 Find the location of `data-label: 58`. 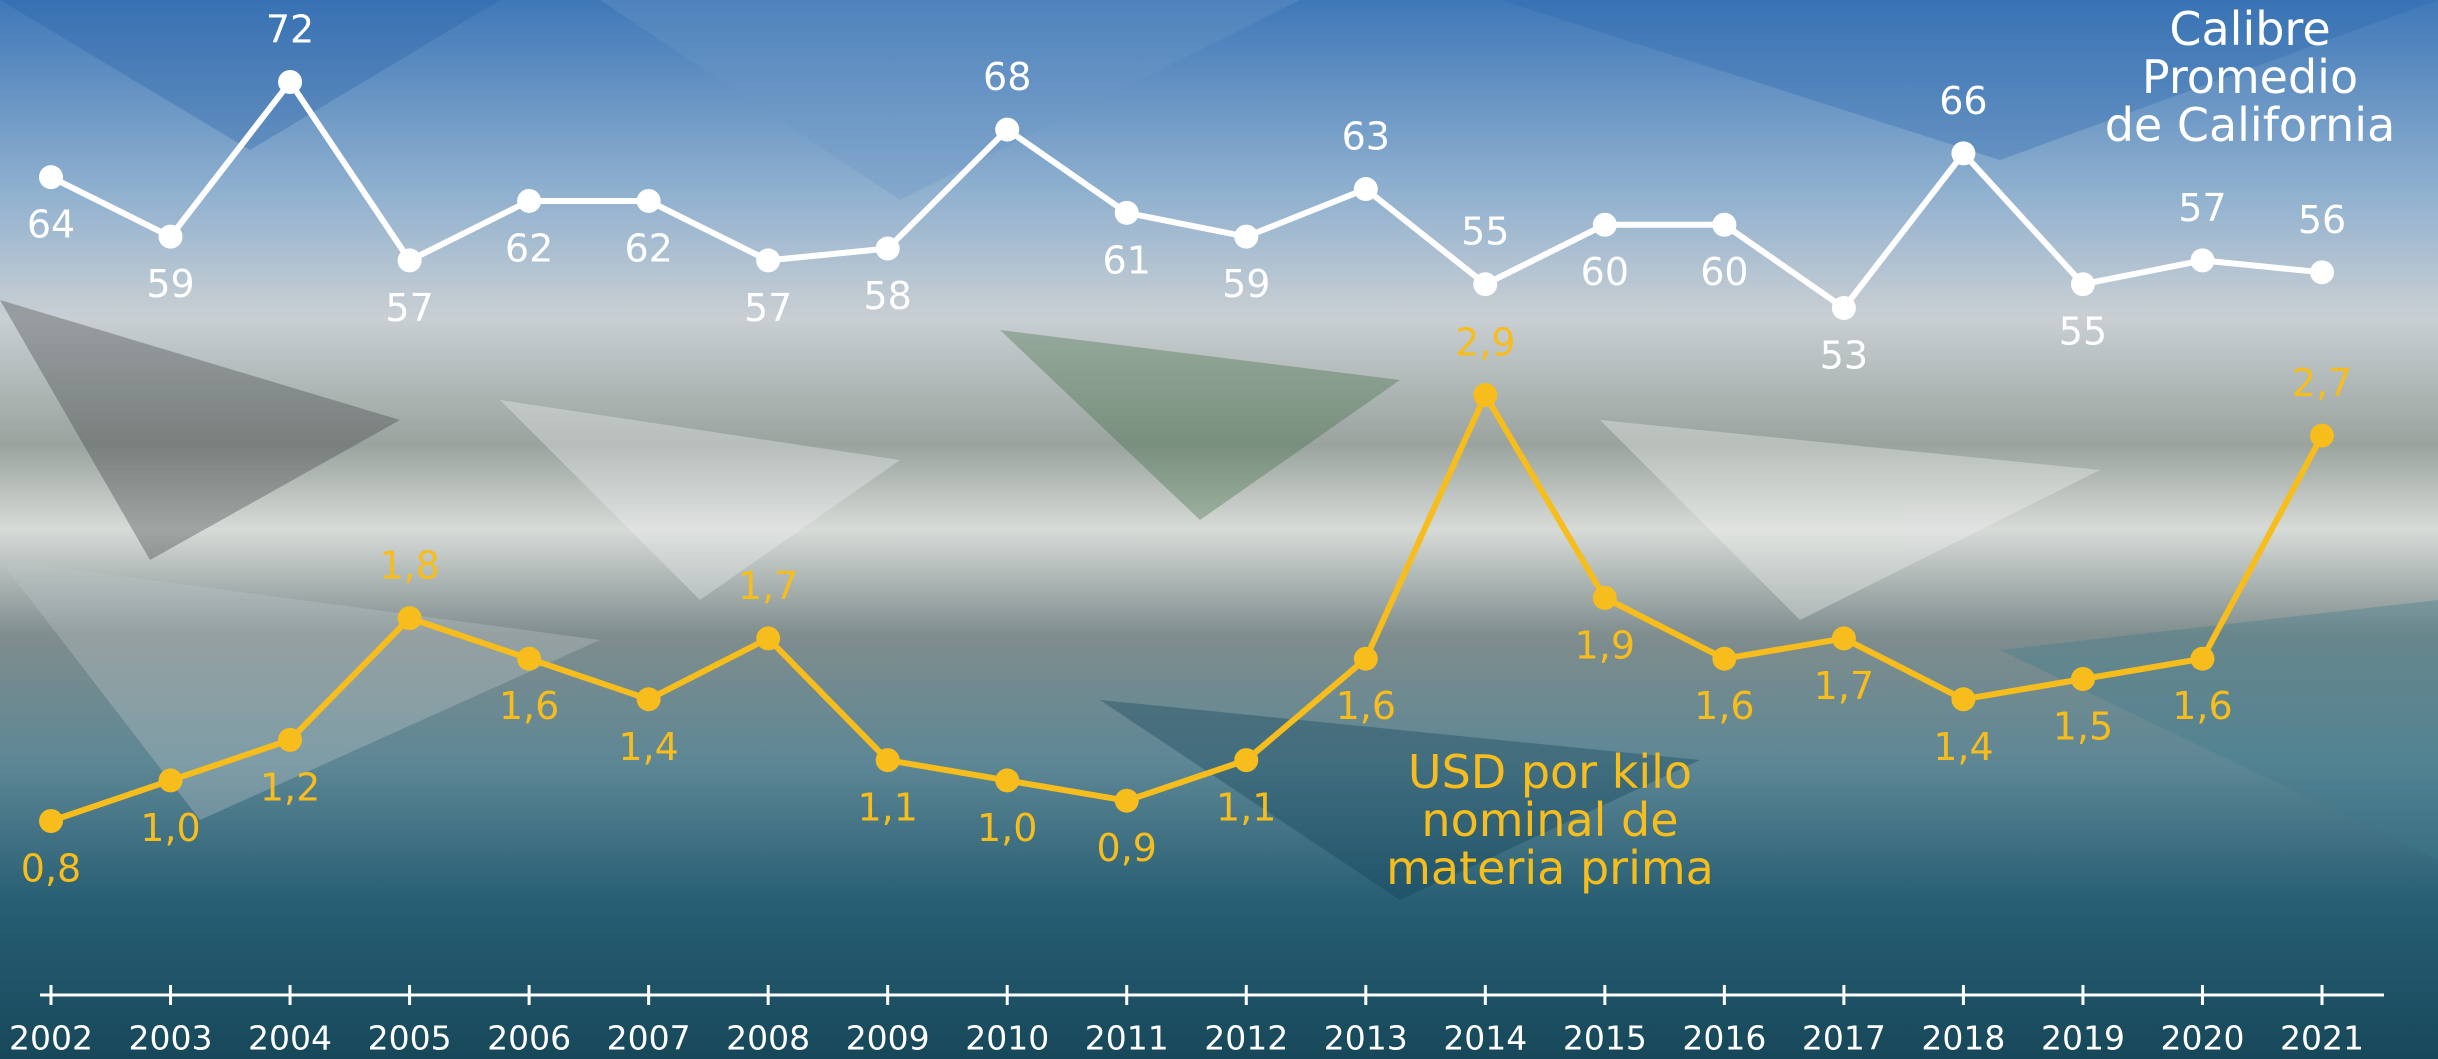

data-label: 58 is located at coordinates (888, 296).